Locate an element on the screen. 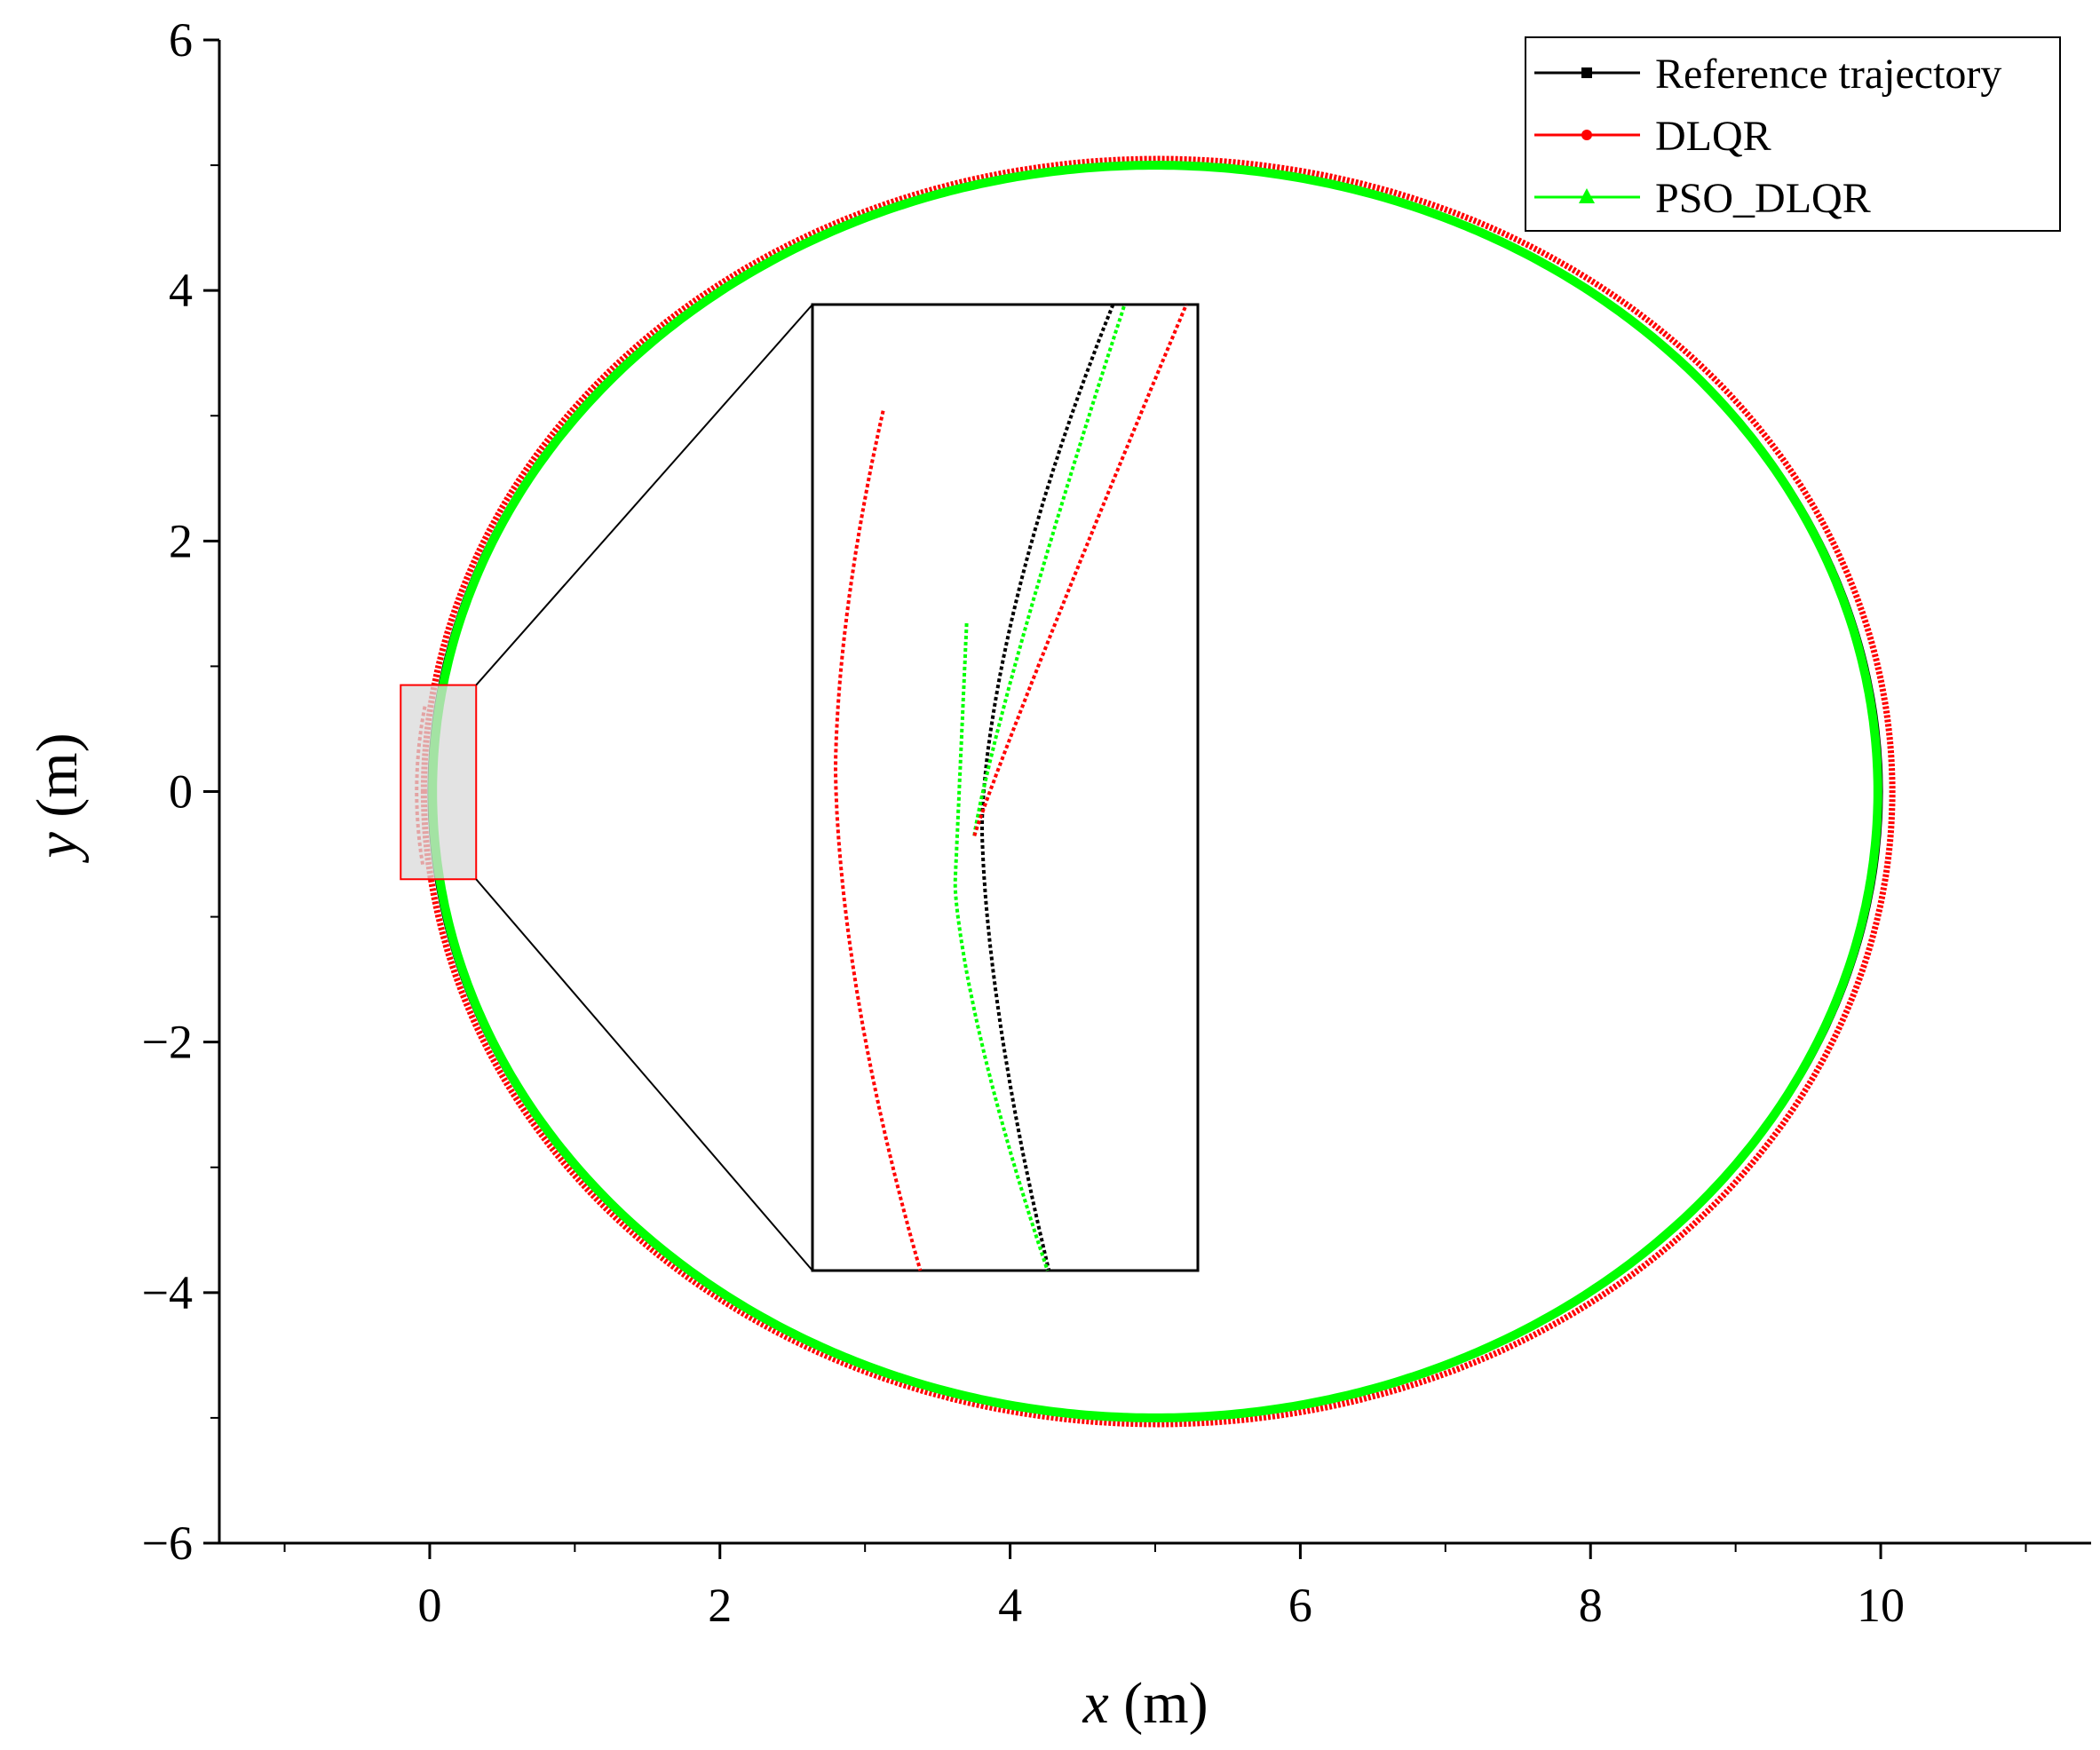  x-tick-label: 8 is located at coordinates (1591, 1605).